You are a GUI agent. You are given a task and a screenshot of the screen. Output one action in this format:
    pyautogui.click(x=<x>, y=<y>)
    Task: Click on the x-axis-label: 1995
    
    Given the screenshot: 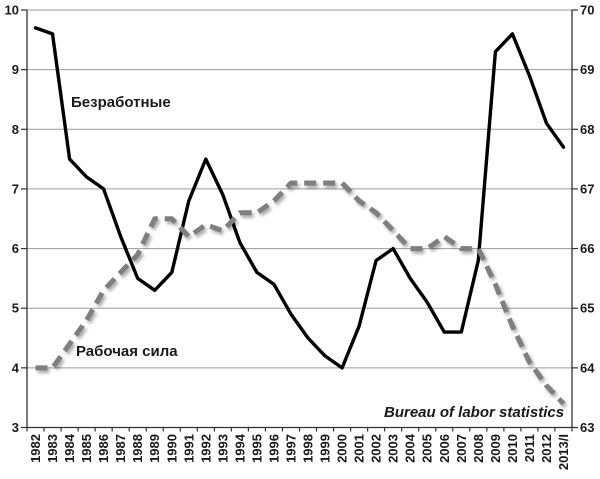 What is the action you would take?
    pyautogui.click(x=256, y=448)
    